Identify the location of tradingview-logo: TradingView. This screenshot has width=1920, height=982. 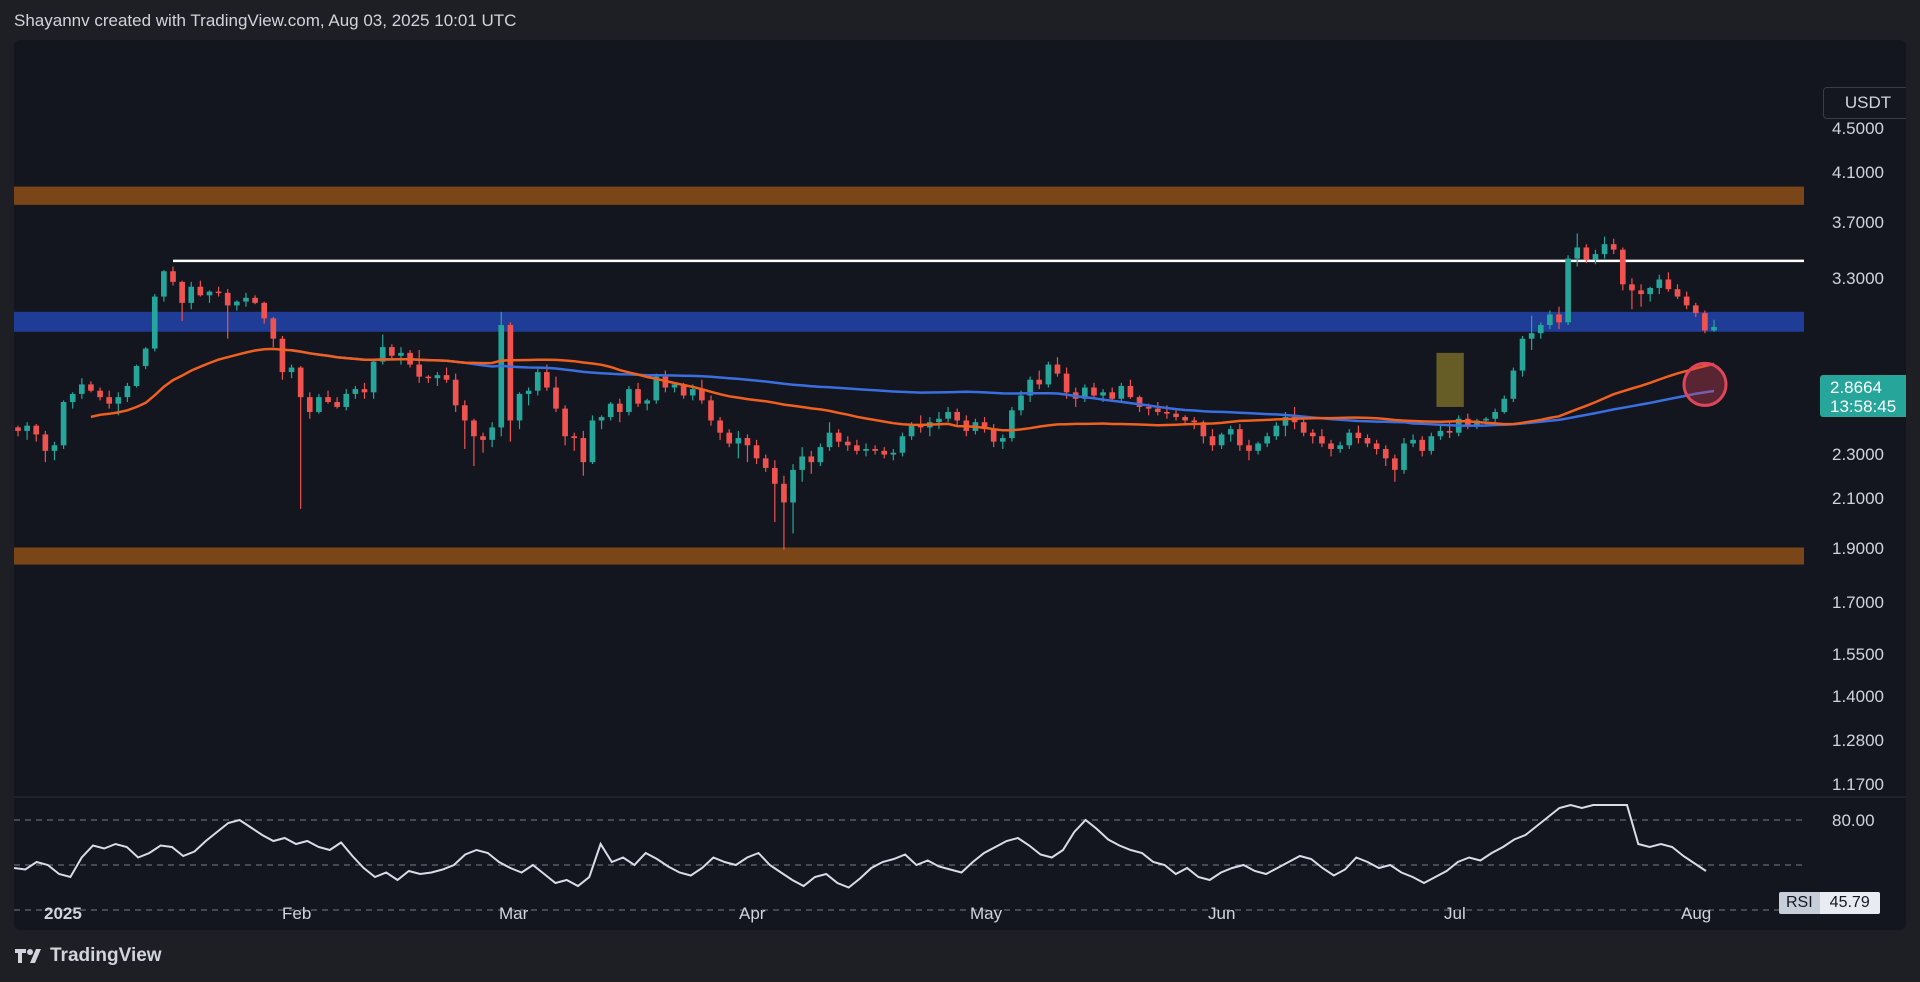
(88, 956).